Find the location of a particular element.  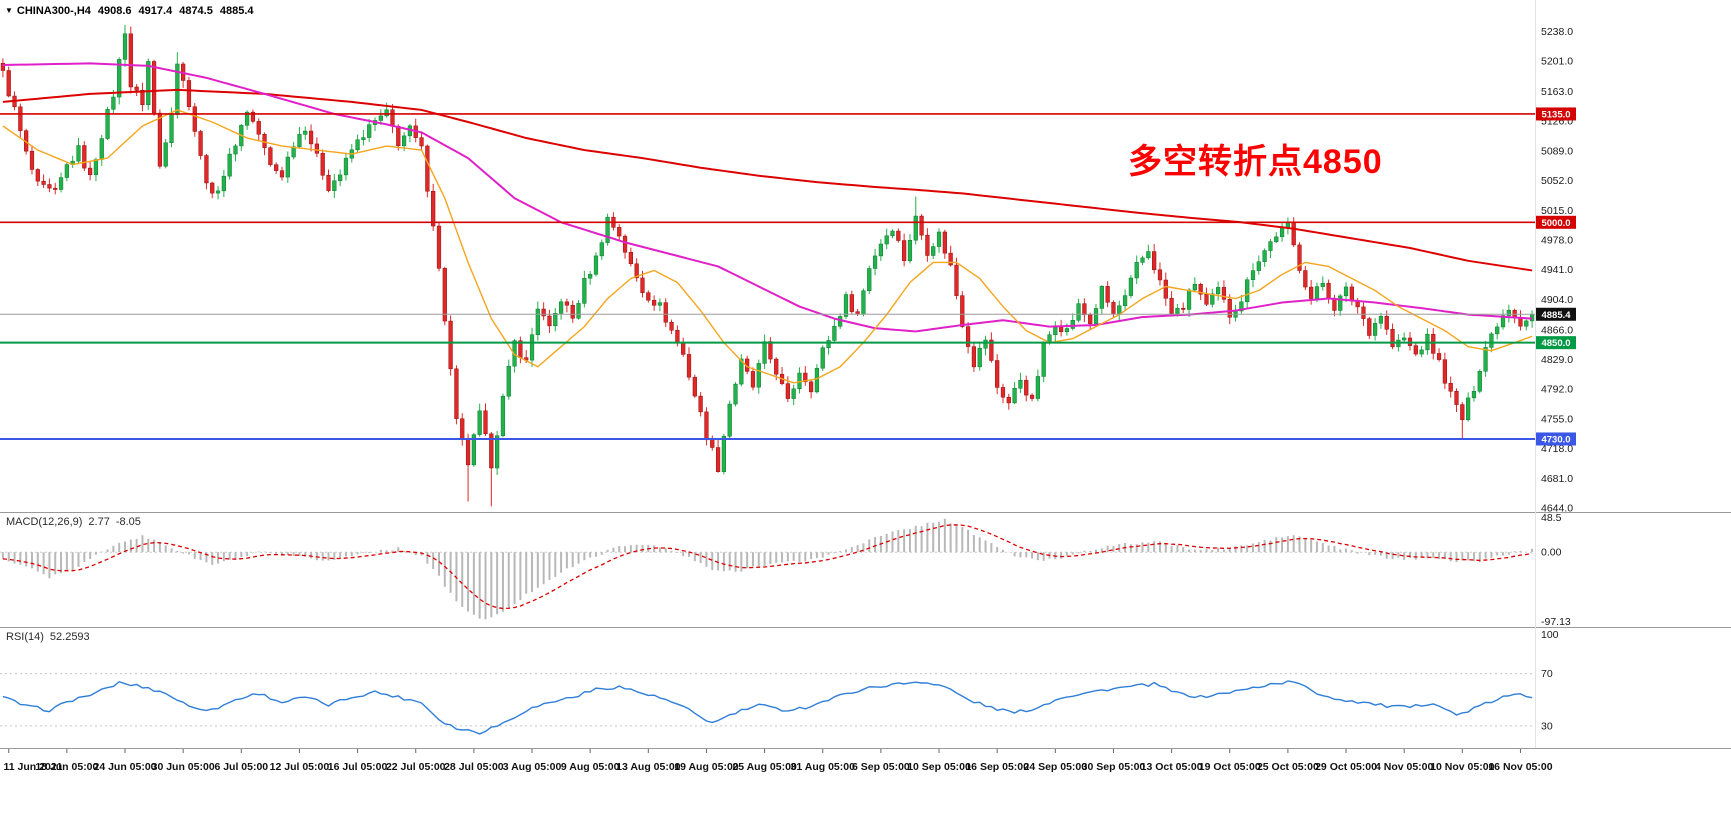

price-tick-label: 5201.0 is located at coordinates (1557, 61).